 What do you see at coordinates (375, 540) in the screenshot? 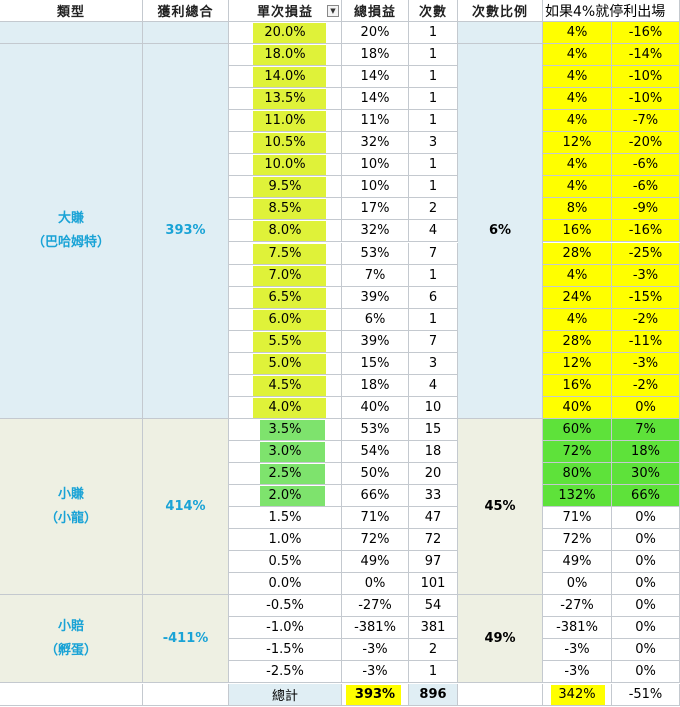
I see `total-pl-cell: 72%` at bounding box center [375, 540].